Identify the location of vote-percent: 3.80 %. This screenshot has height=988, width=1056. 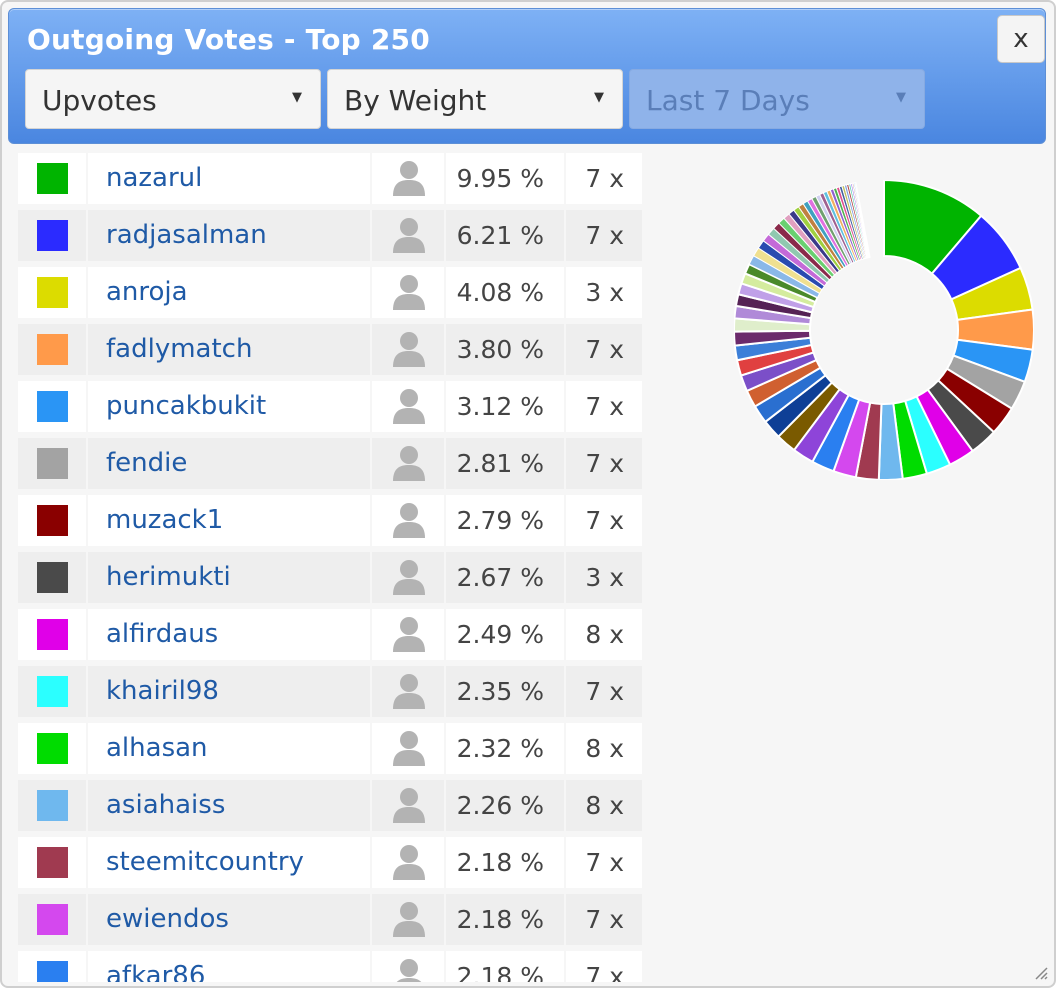
(500, 349).